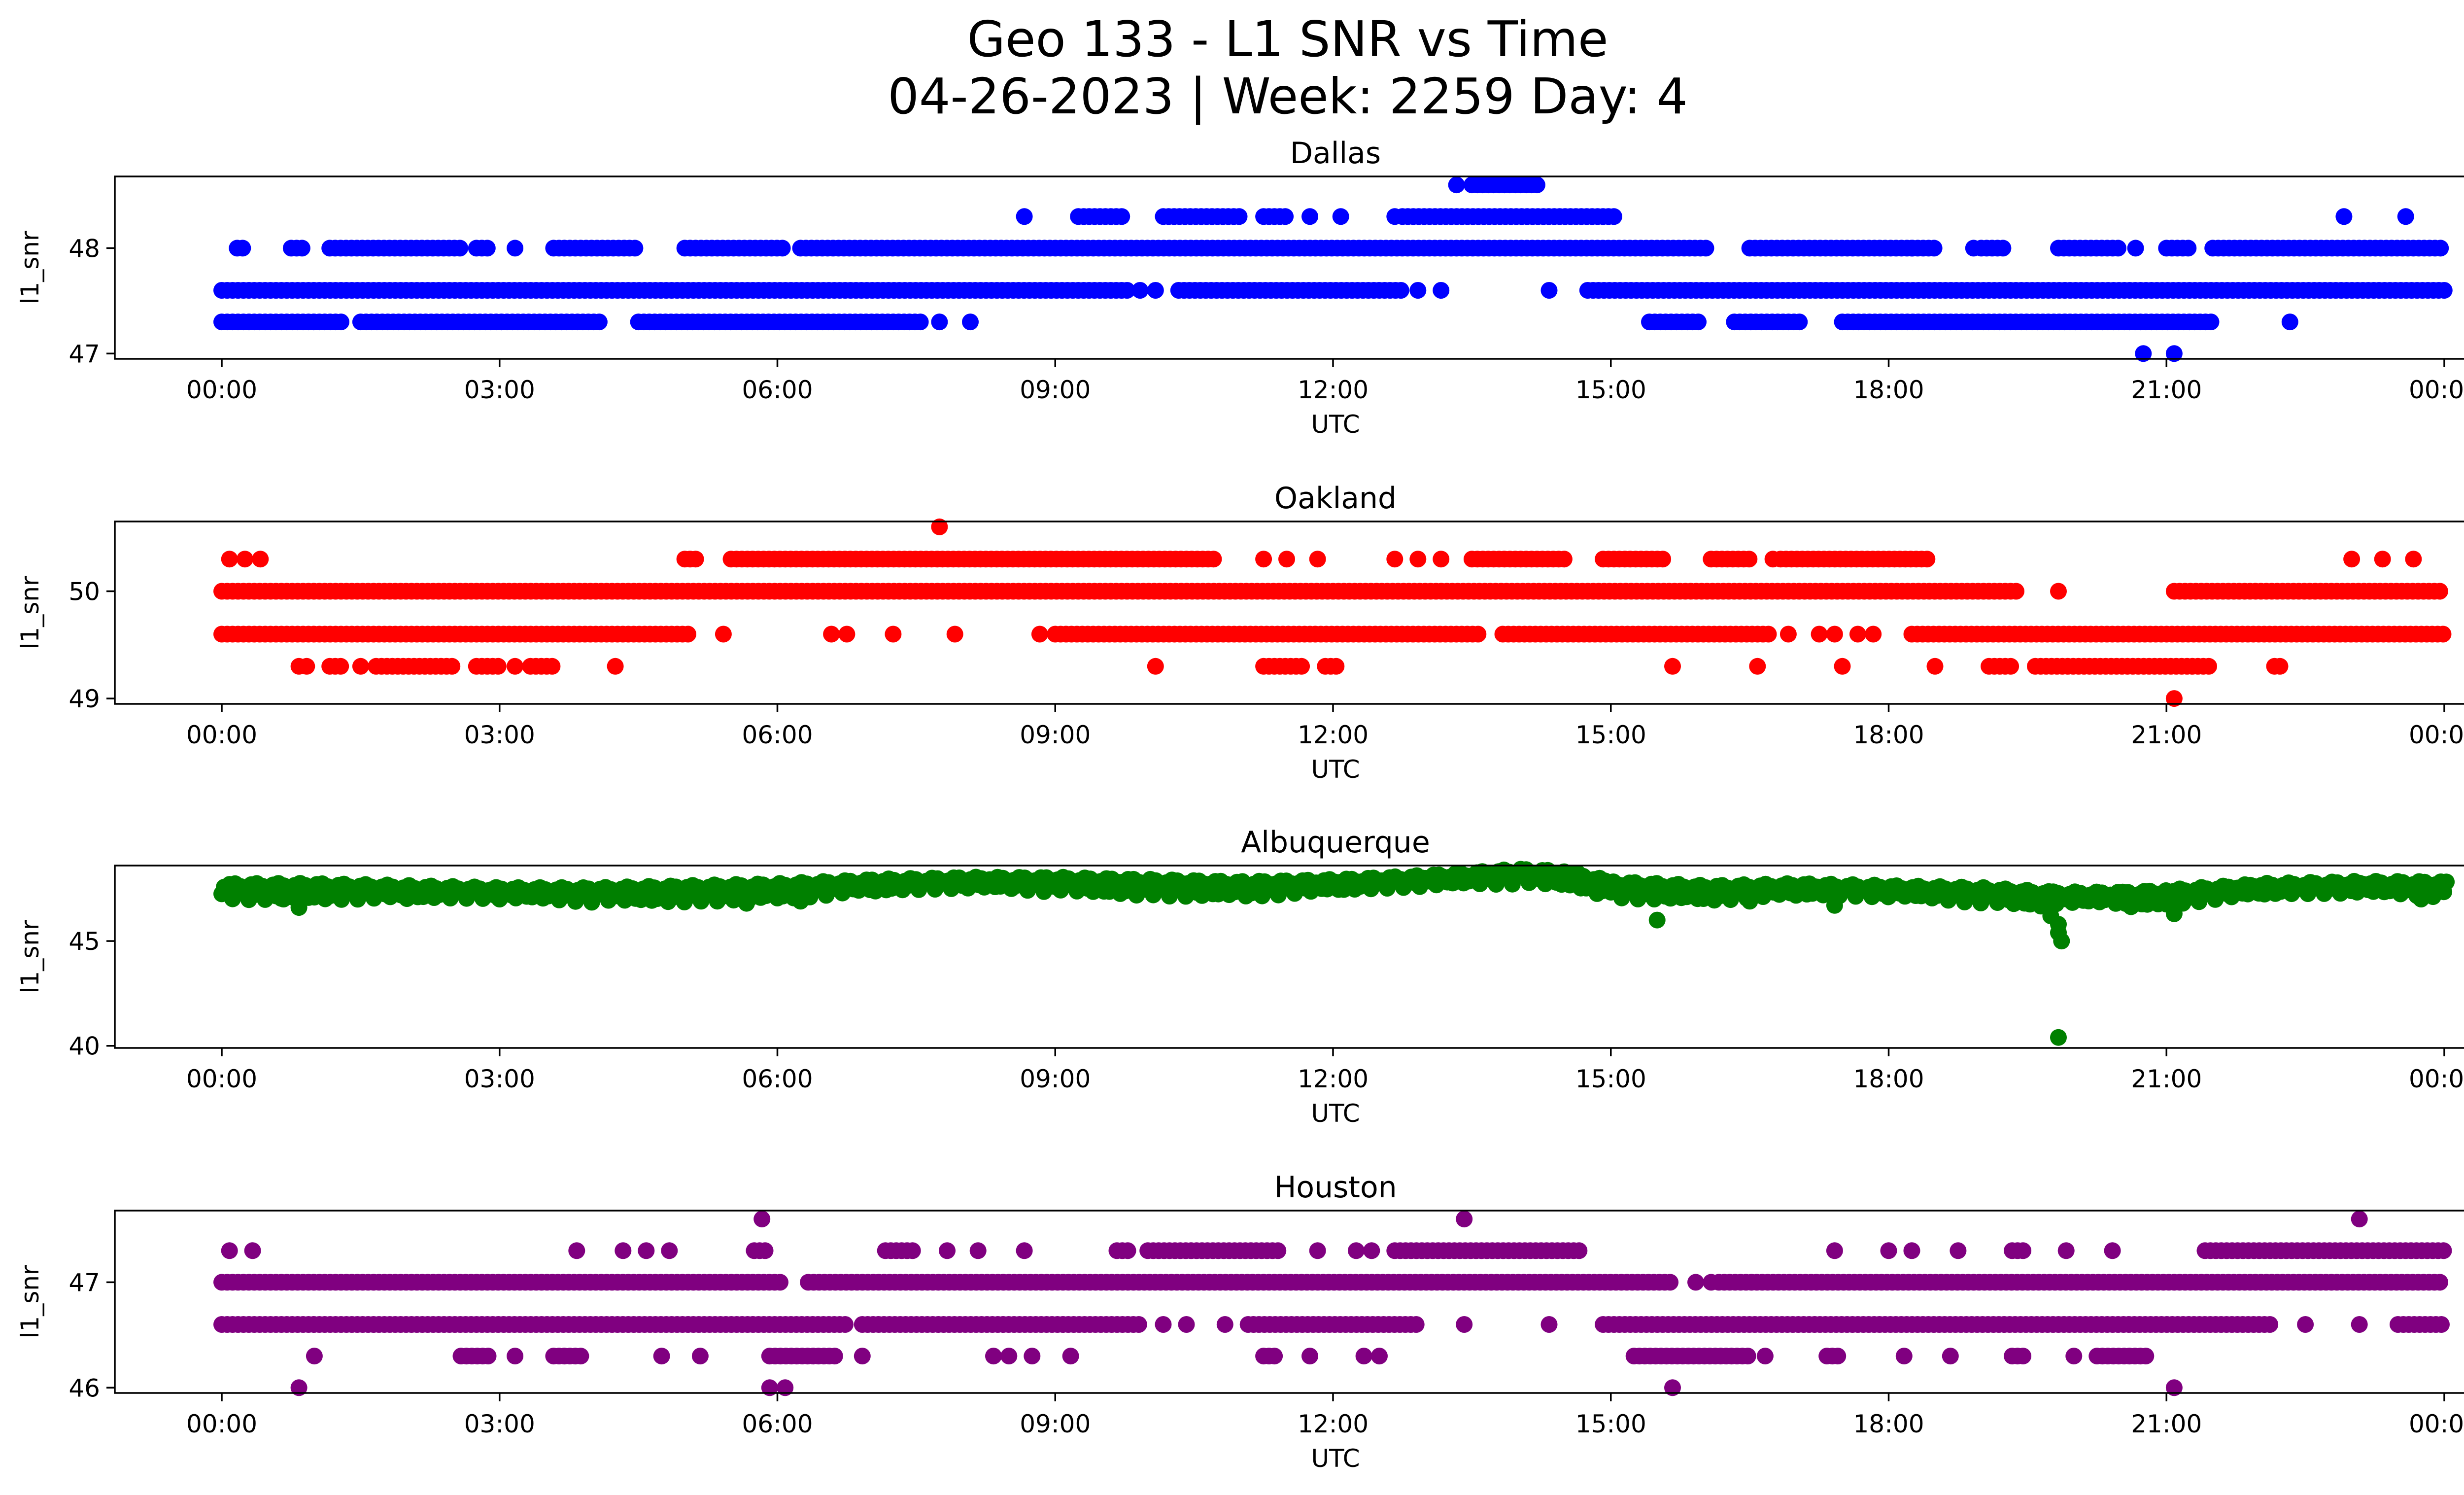  What do you see at coordinates (84, 1282) in the screenshot?
I see `y-tick-label: 47` at bounding box center [84, 1282].